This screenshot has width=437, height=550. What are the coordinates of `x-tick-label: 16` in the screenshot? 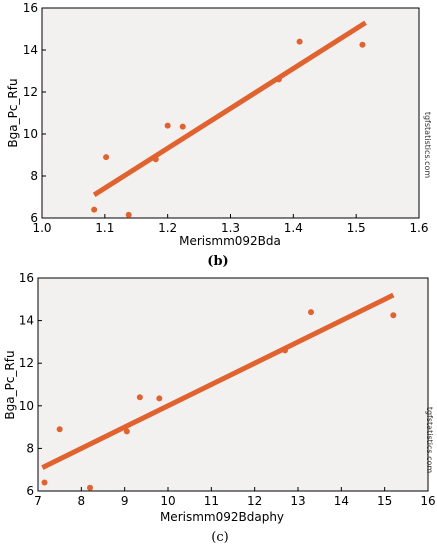 It's located at (427, 501).